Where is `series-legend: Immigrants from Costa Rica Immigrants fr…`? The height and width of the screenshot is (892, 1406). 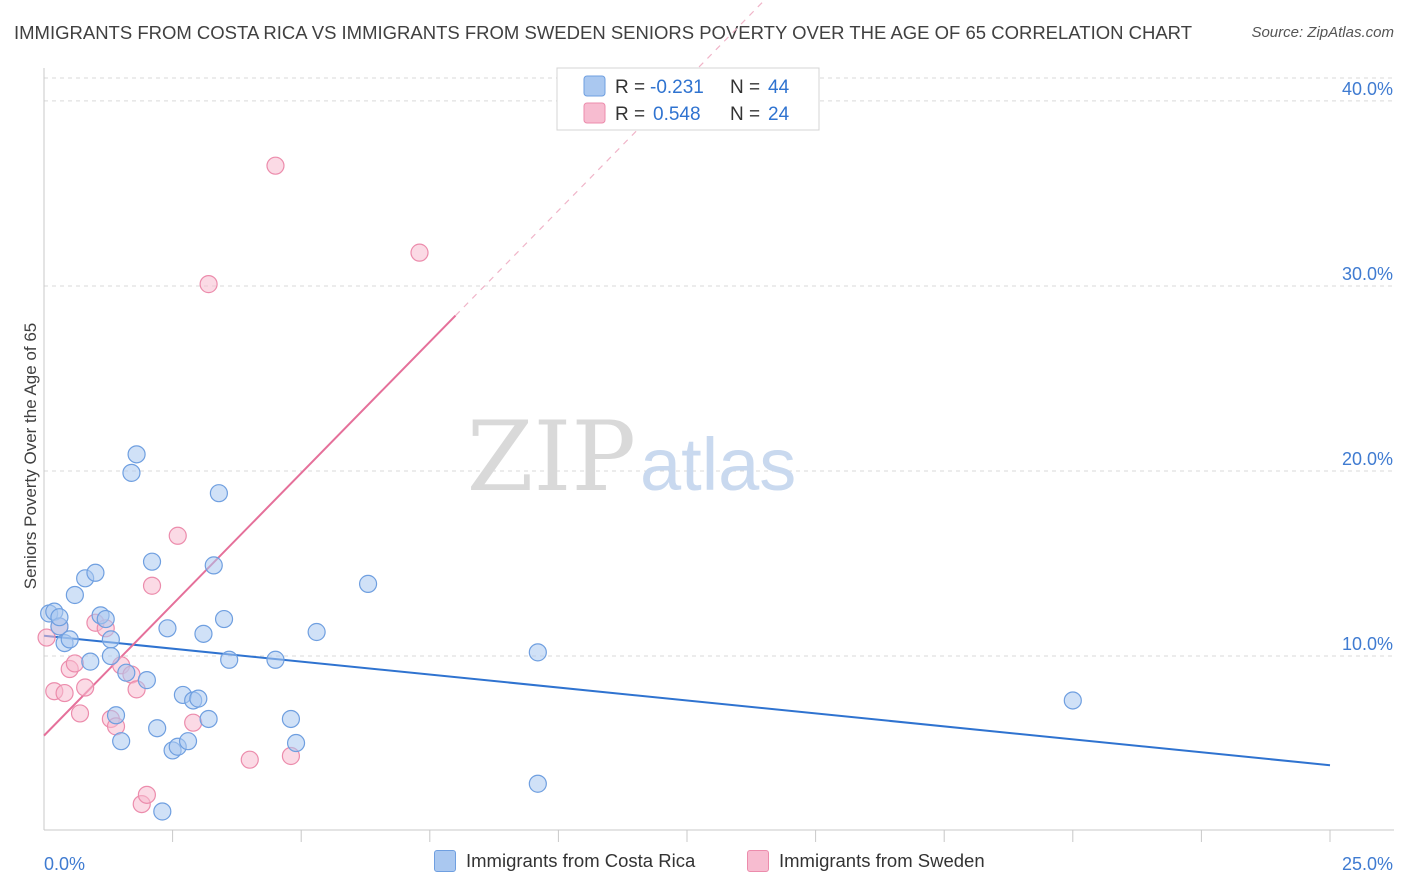 series-legend: Immigrants from Costa Rica Immigrants fr… is located at coordinates (703, 865).